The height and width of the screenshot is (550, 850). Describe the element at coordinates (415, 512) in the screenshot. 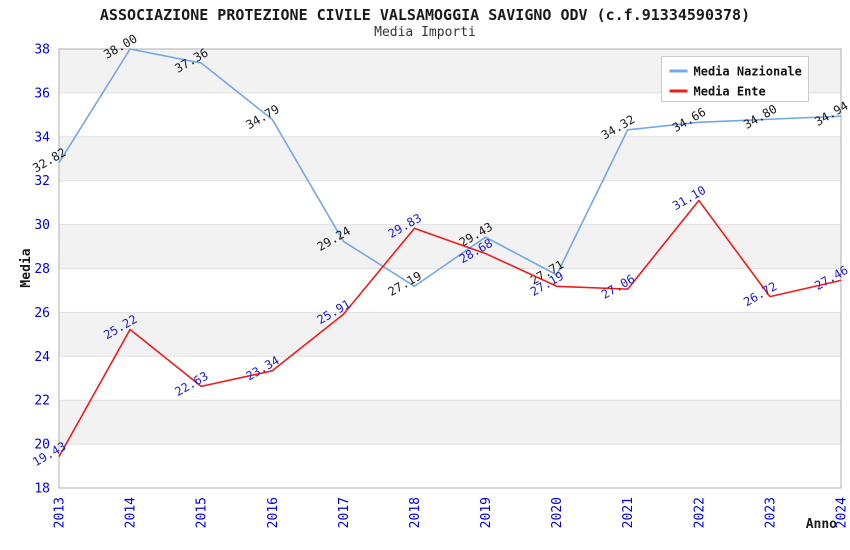

I see `x-tick-label: 2018` at that location.